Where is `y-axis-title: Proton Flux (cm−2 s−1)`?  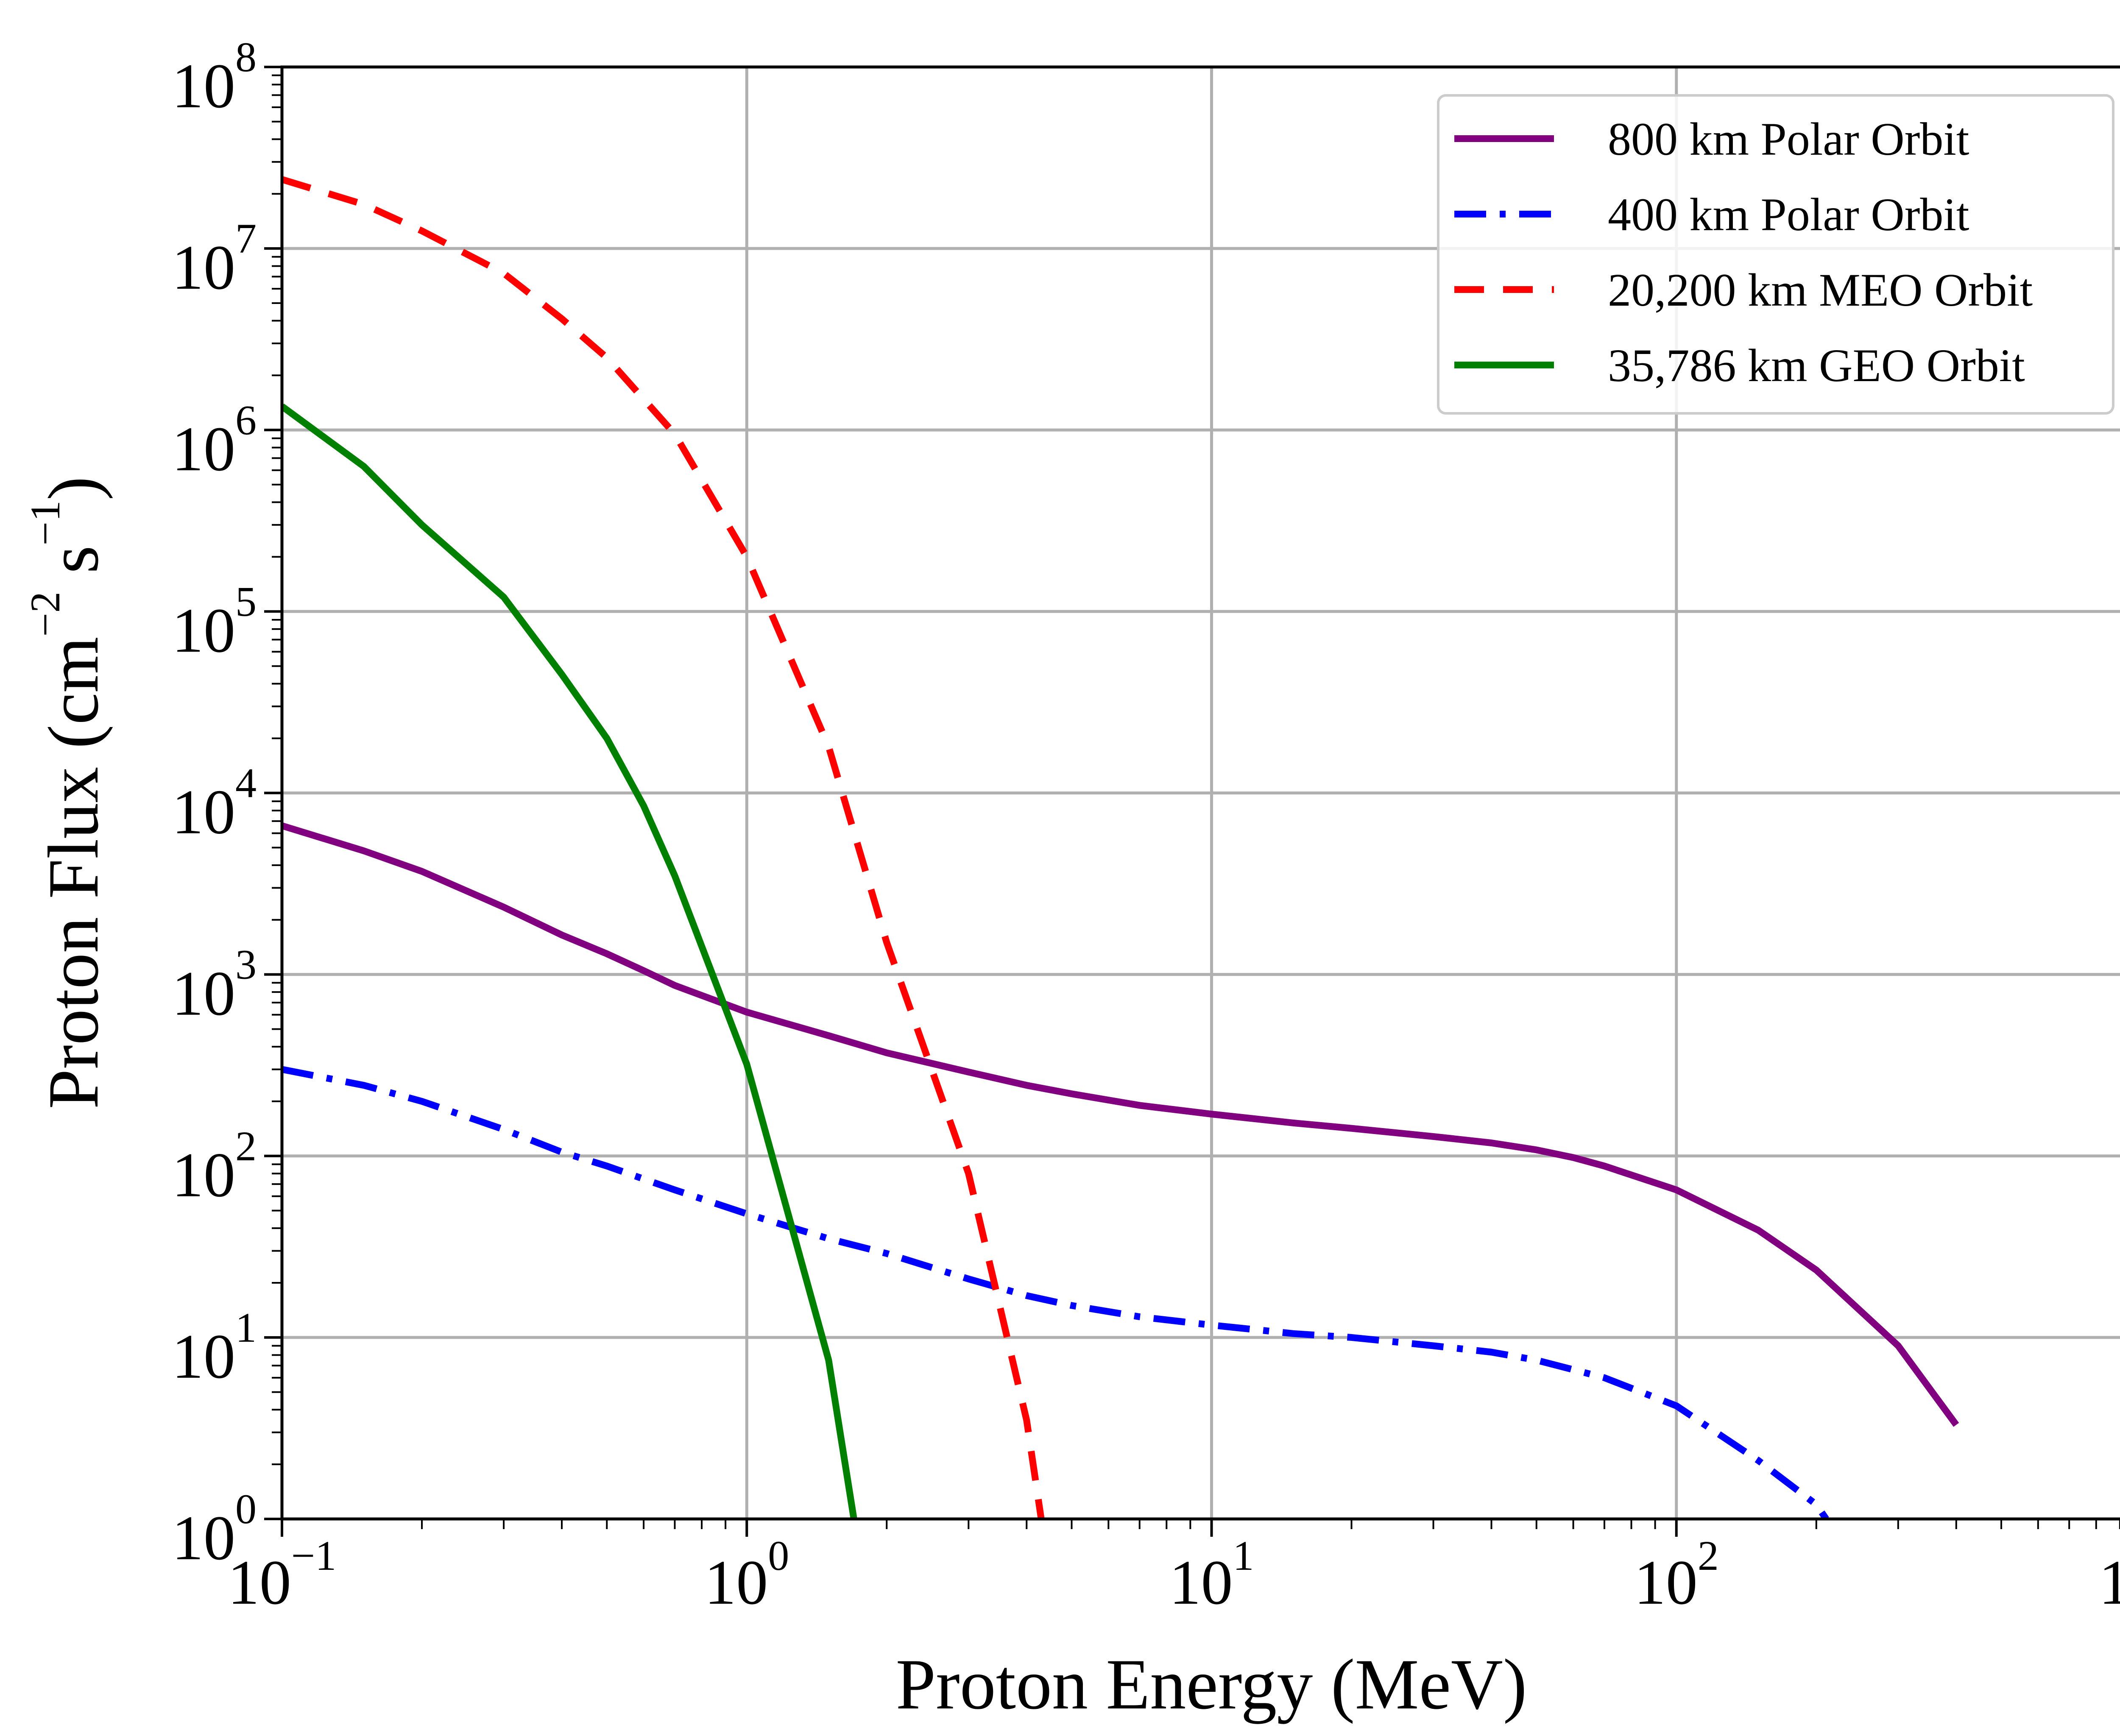 y-axis-title: Proton Flux (cm−2 s−1) is located at coordinates (67, 792).